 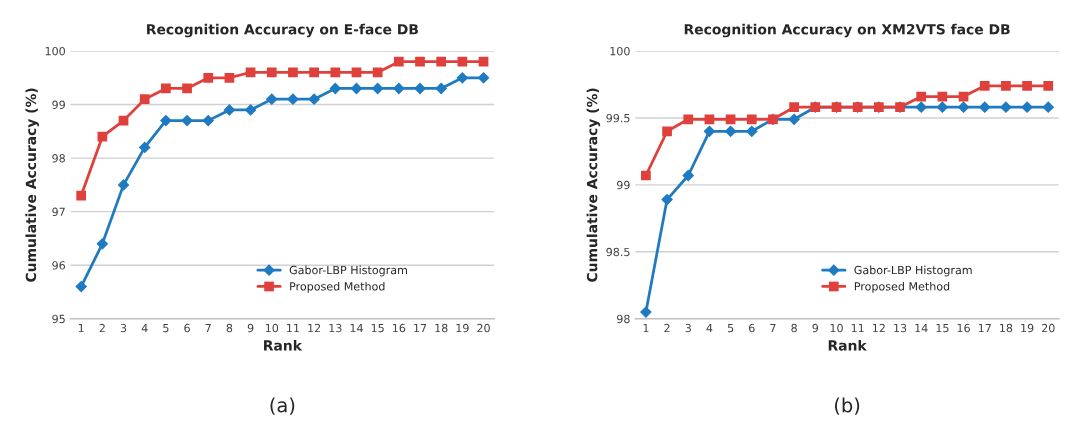 What do you see at coordinates (847, 406) in the screenshot?
I see `text: (b)` at bounding box center [847, 406].